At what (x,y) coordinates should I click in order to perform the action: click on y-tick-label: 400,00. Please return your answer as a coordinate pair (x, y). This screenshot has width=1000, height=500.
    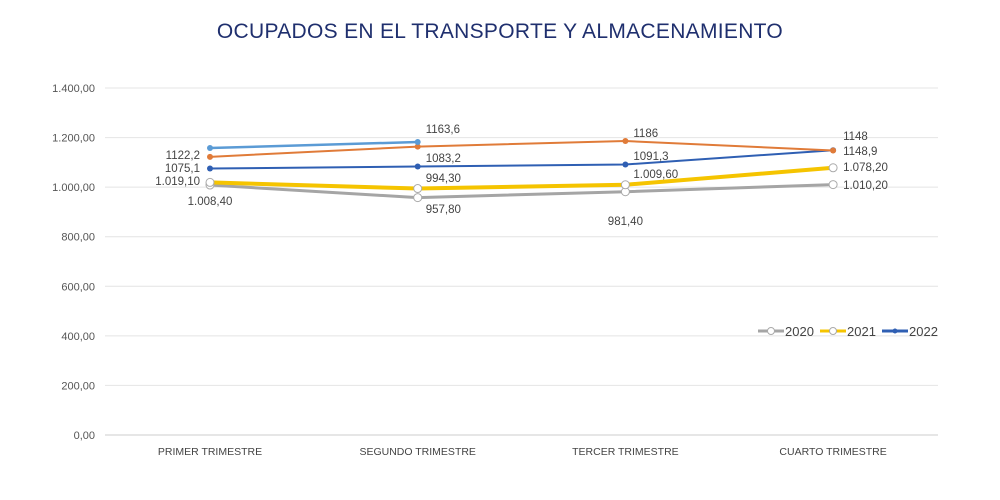
    Looking at the image, I should click on (78, 337).